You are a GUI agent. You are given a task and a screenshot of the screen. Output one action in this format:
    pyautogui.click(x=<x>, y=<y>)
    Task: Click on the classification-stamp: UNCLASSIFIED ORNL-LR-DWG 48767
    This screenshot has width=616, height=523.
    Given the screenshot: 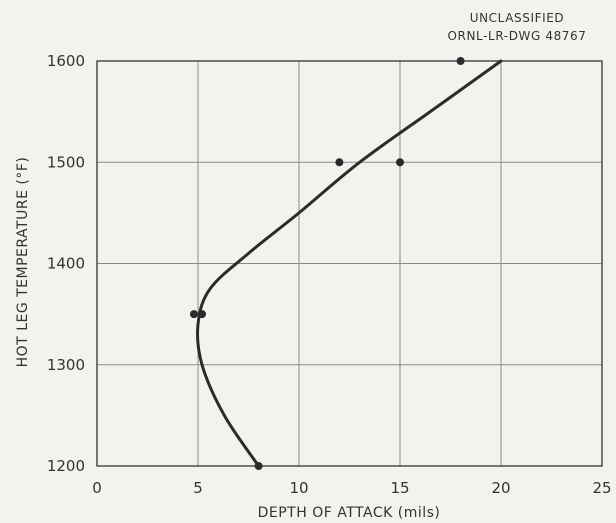 What is the action you would take?
    pyautogui.click(x=516, y=27)
    